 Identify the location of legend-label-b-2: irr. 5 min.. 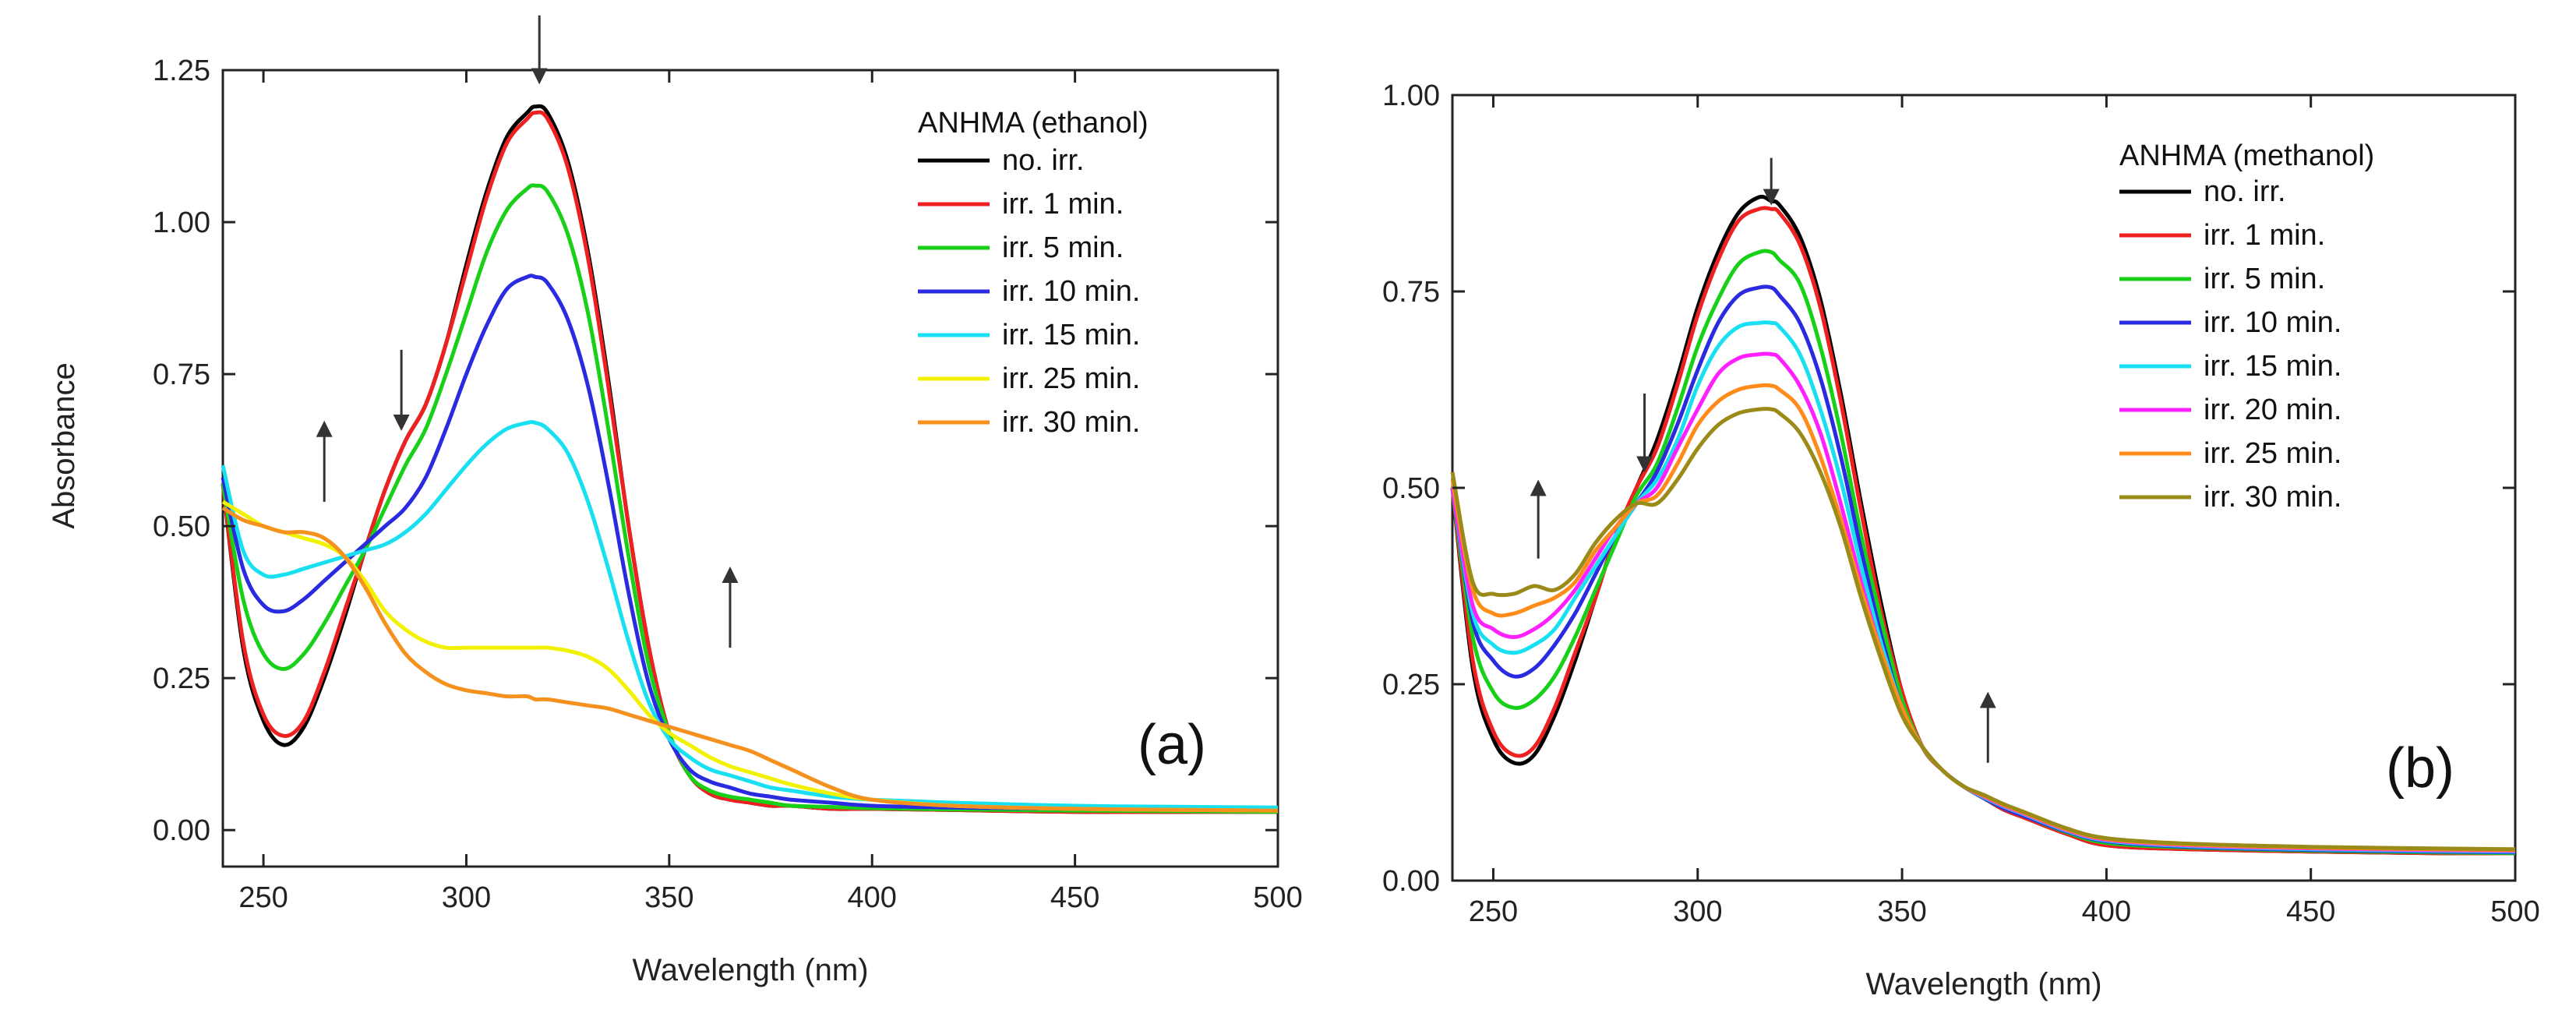
(2264, 279).